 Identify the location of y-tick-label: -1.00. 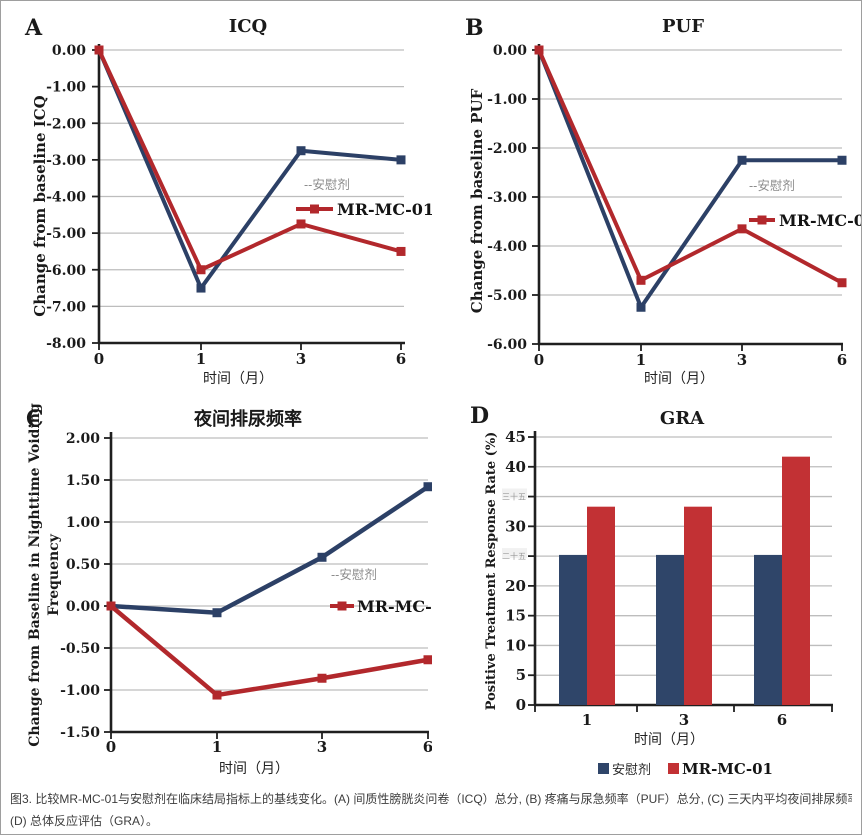
(66, 88).